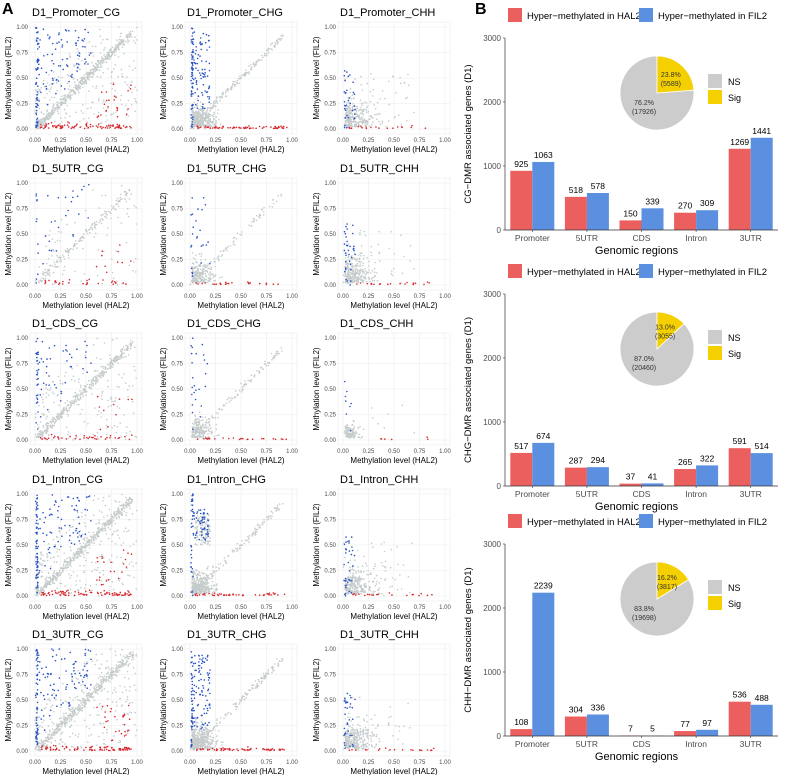  I want to click on x-tick-label: 0.00, so click(35, 141).